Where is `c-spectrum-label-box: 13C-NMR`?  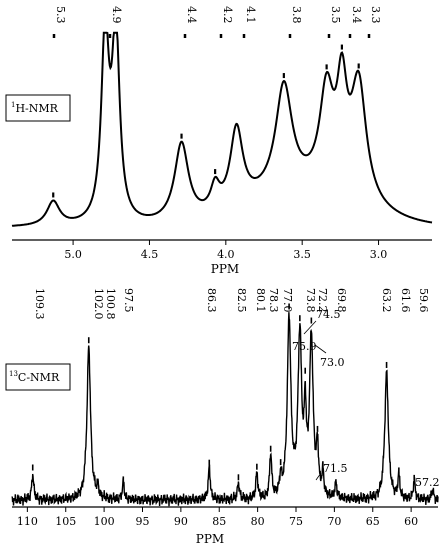
c-spectrum-label-box: 13C-NMR is located at coordinates (38, 377).